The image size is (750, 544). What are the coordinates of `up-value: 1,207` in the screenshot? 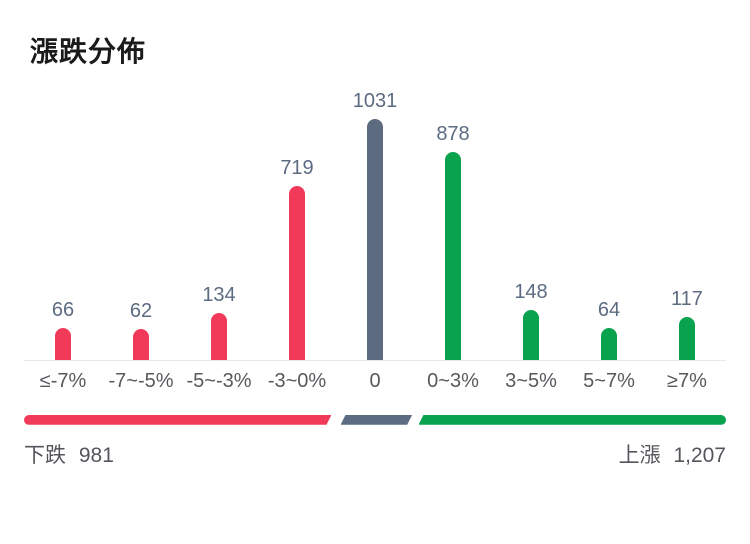 It's located at (699, 455).